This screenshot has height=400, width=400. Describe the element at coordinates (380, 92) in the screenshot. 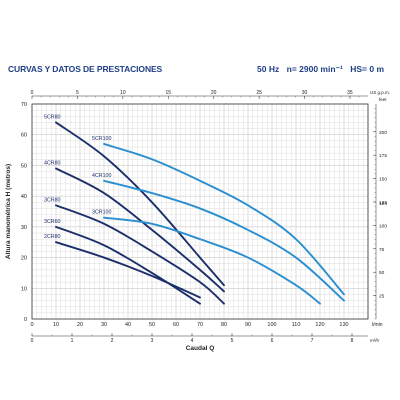

I see `top-axis-unit: US g.p.m.` at that location.